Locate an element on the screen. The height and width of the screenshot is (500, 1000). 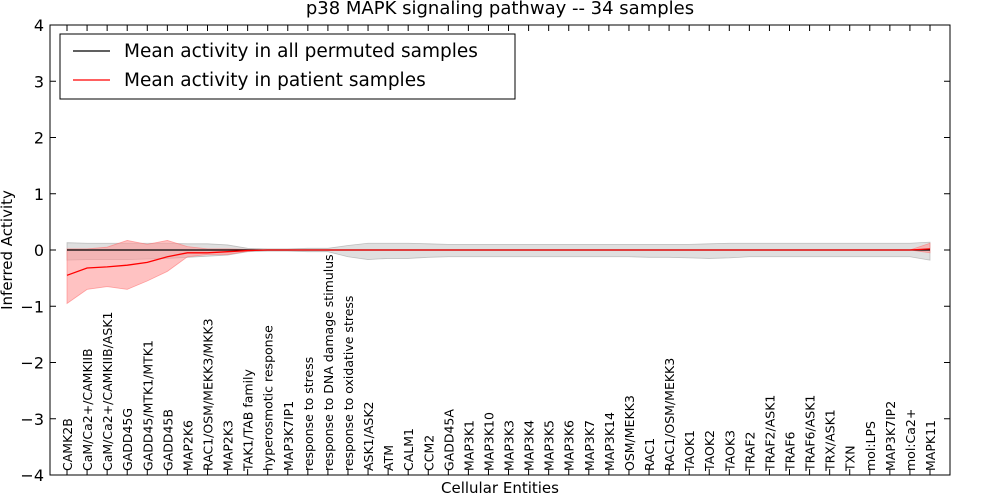
category-label: response to oxidative stress is located at coordinates (348, 383).